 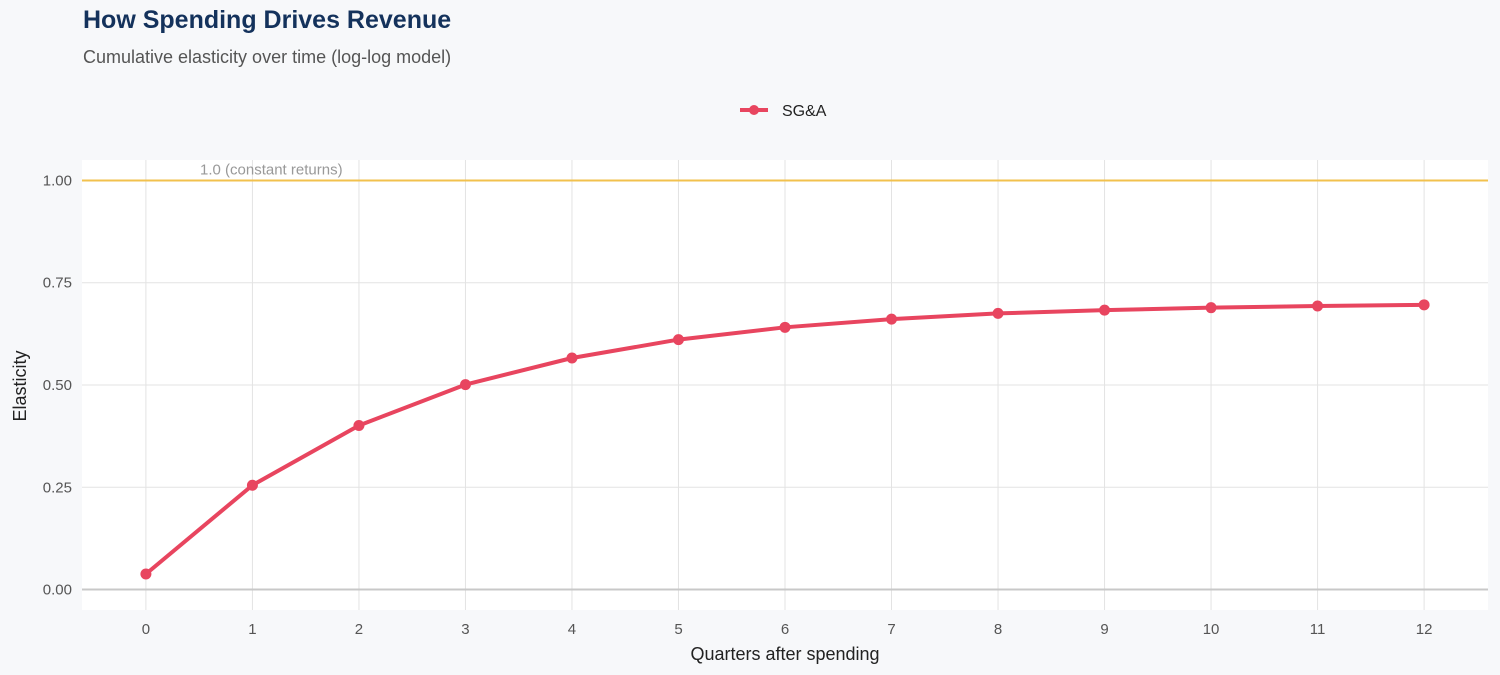 I want to click on x-tick-label: 2, so click(x=359, y=629).